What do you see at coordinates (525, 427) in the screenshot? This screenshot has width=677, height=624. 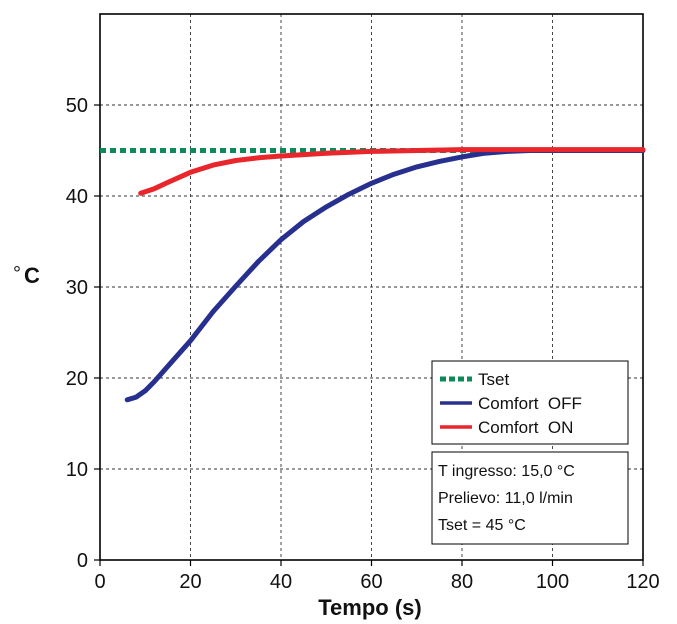 I see `legend-label-comfort-on: Comfort ON` at bounding box center [525, 427].